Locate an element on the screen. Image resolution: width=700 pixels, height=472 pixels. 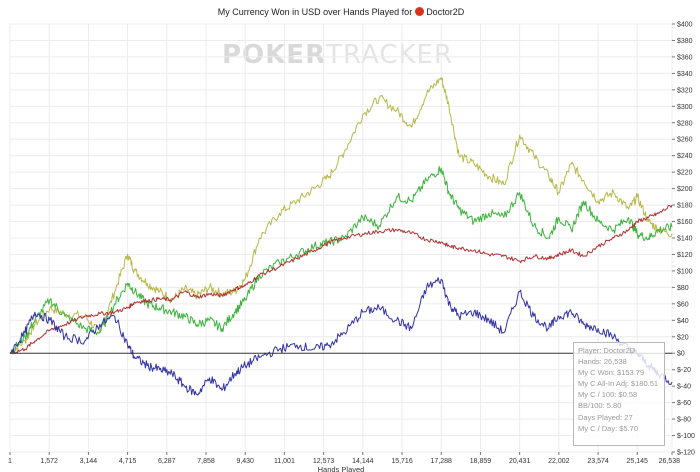
y-tick-label: $80 is located at coordinates (683, 288).